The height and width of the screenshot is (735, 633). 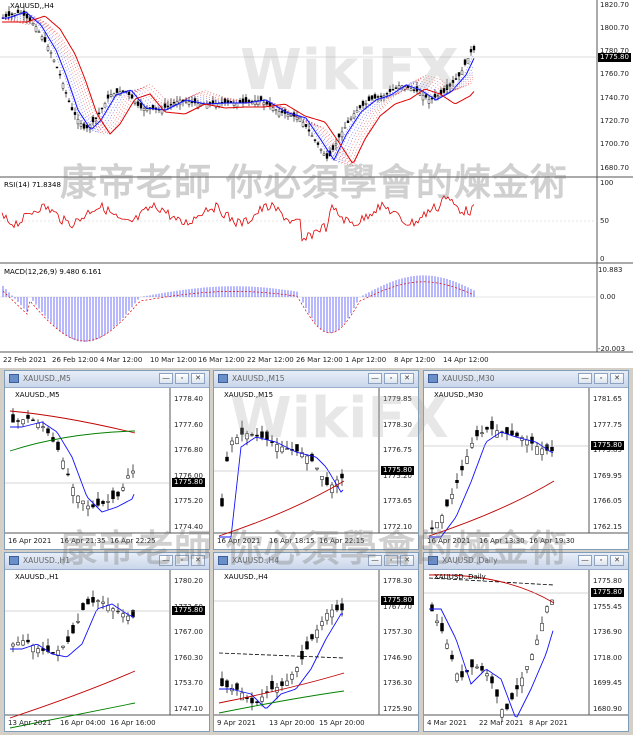 I want to click on main-date-tick: 1 Apr 12:00, so click(x=366, y=360).